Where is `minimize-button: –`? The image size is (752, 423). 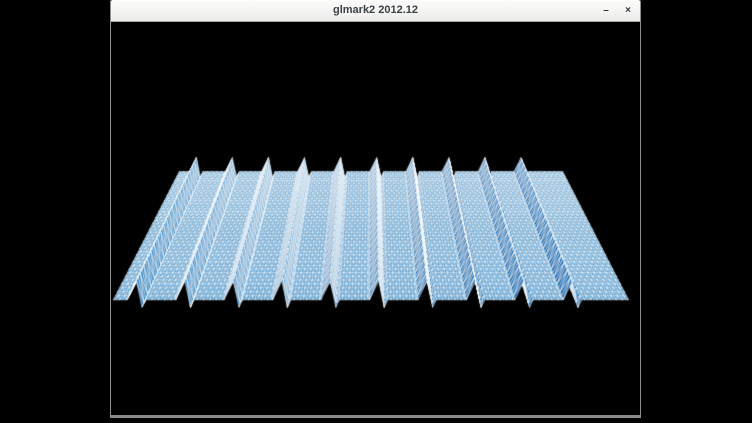 minimize-button: – is located at coordinates (606, 10).